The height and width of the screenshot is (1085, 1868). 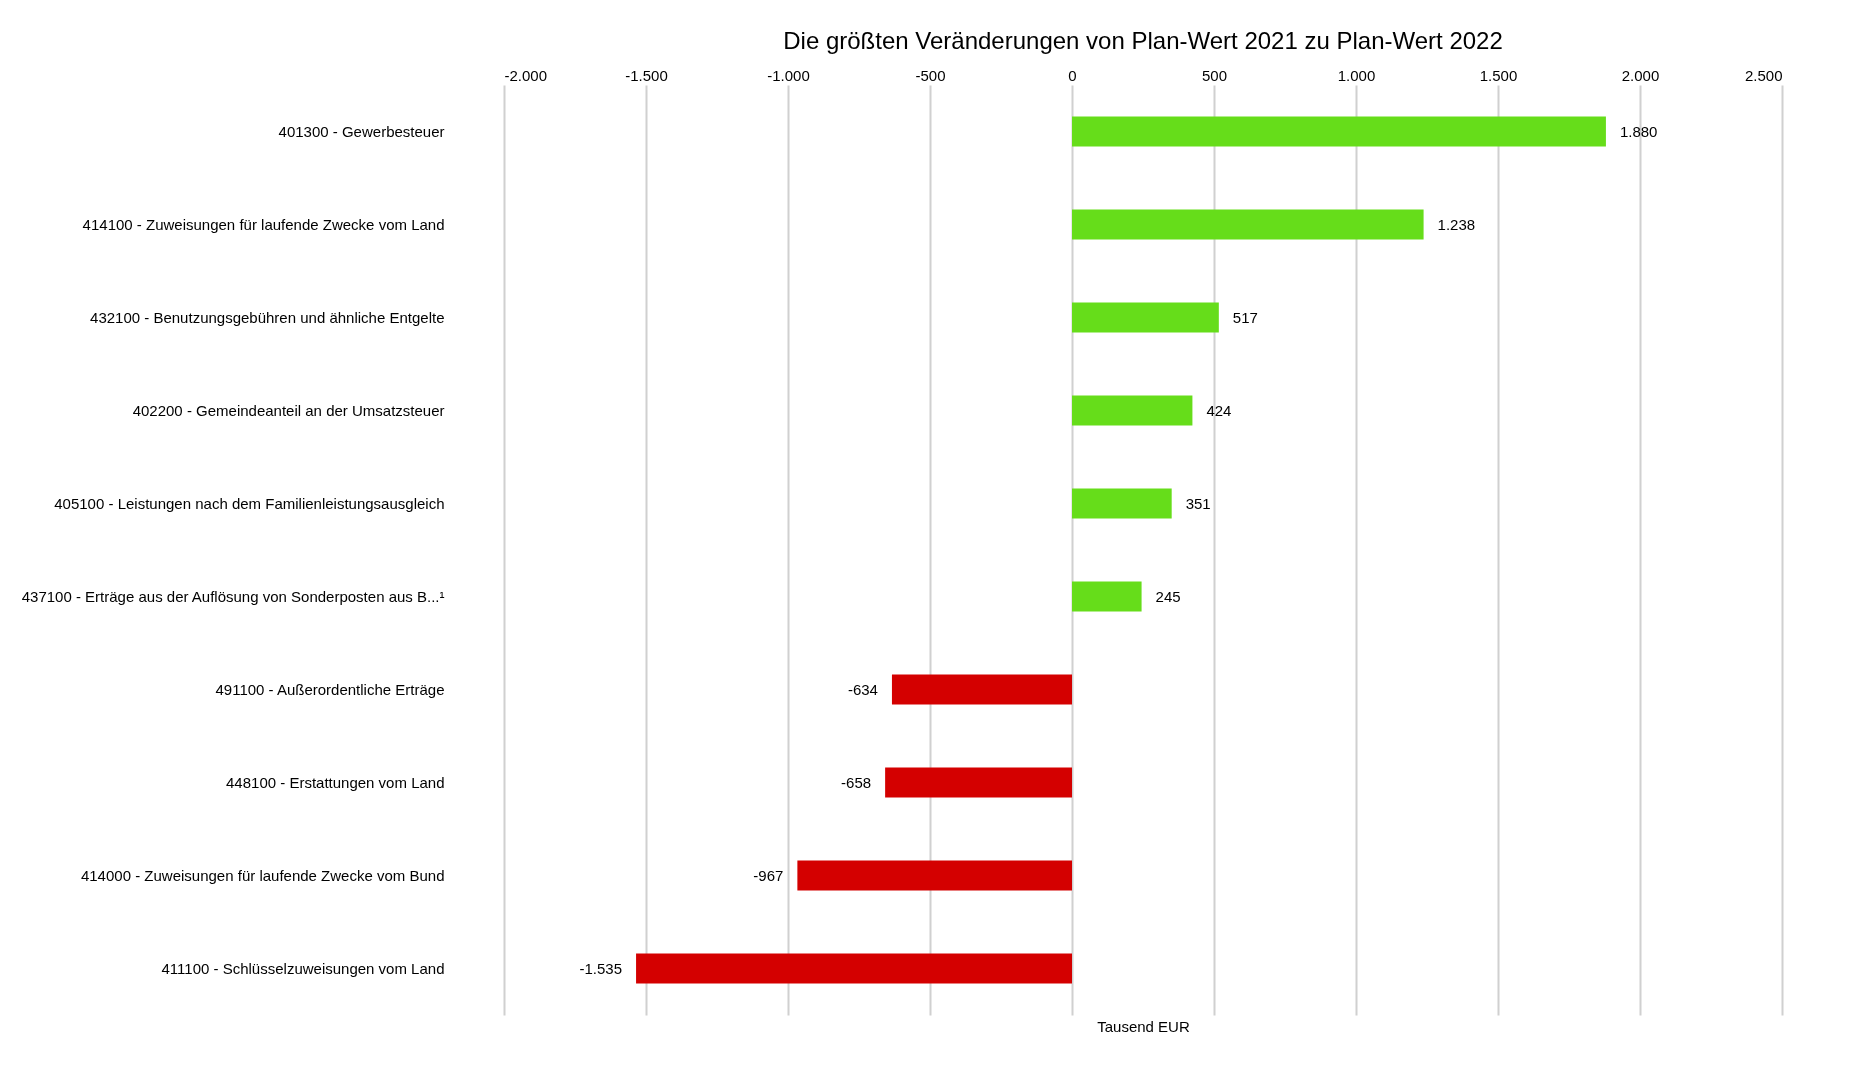 I want to click on data-label: 245, so click(x=1168, y=596).